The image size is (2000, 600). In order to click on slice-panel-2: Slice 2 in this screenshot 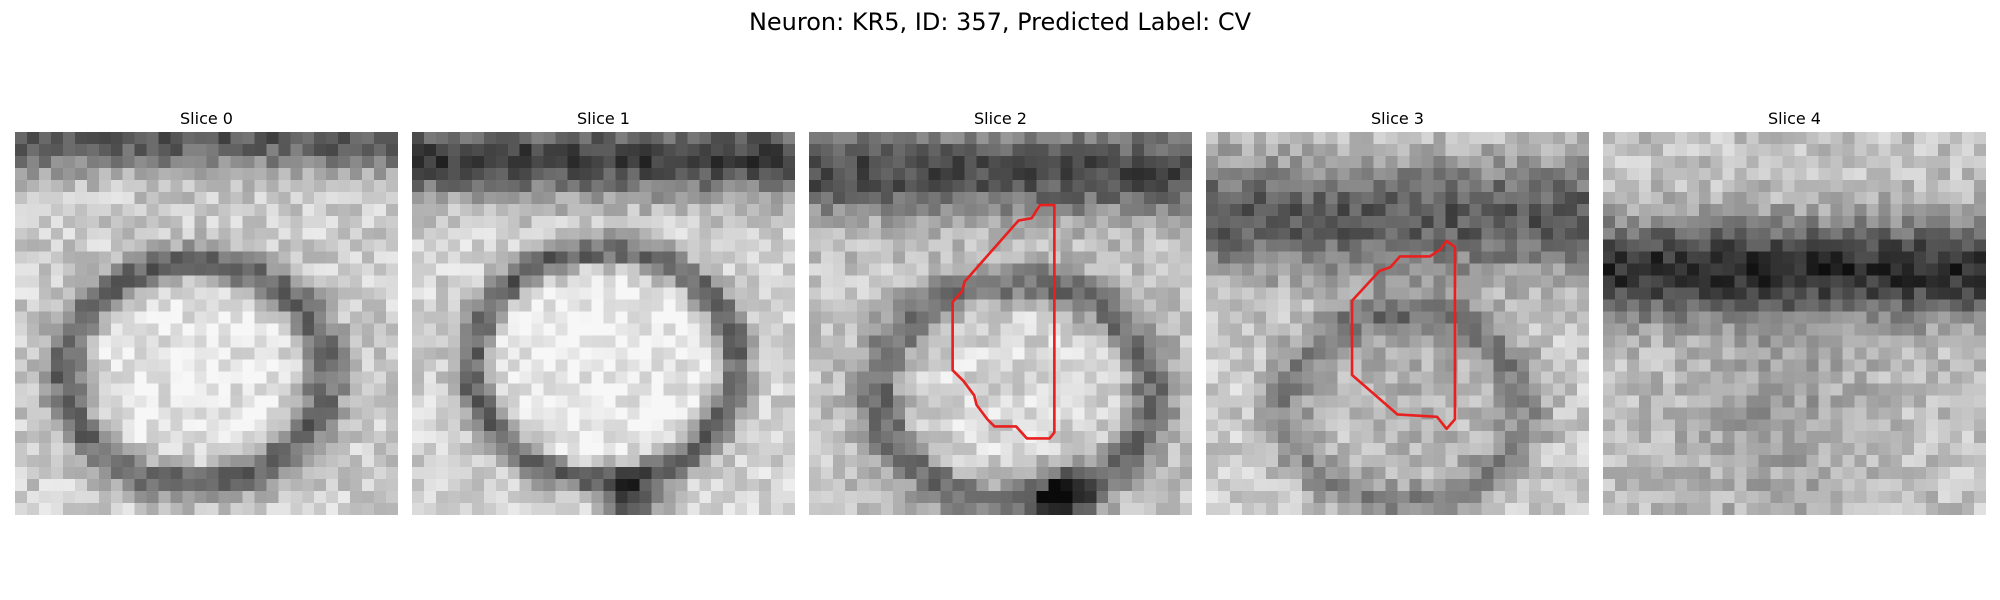, I will do `click(1000, 311)`.